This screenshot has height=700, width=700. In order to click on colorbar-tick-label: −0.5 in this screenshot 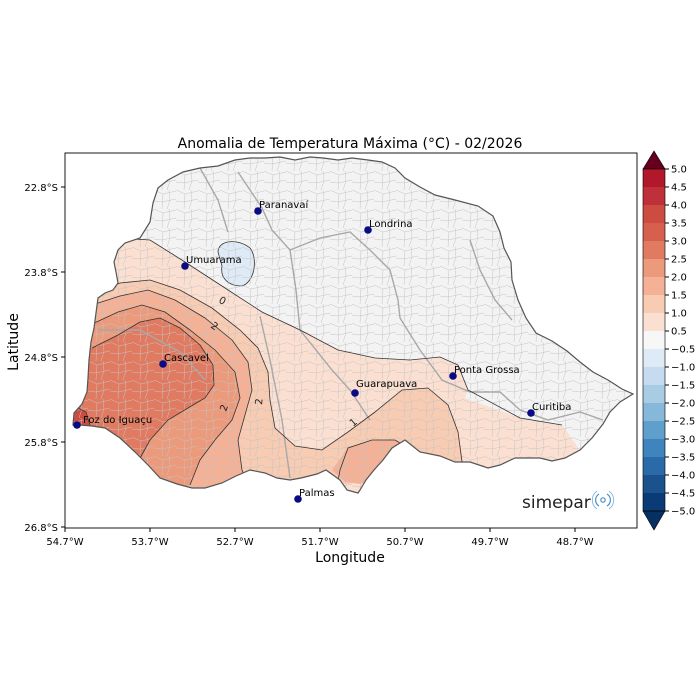, I will do `click(683, 350)`.